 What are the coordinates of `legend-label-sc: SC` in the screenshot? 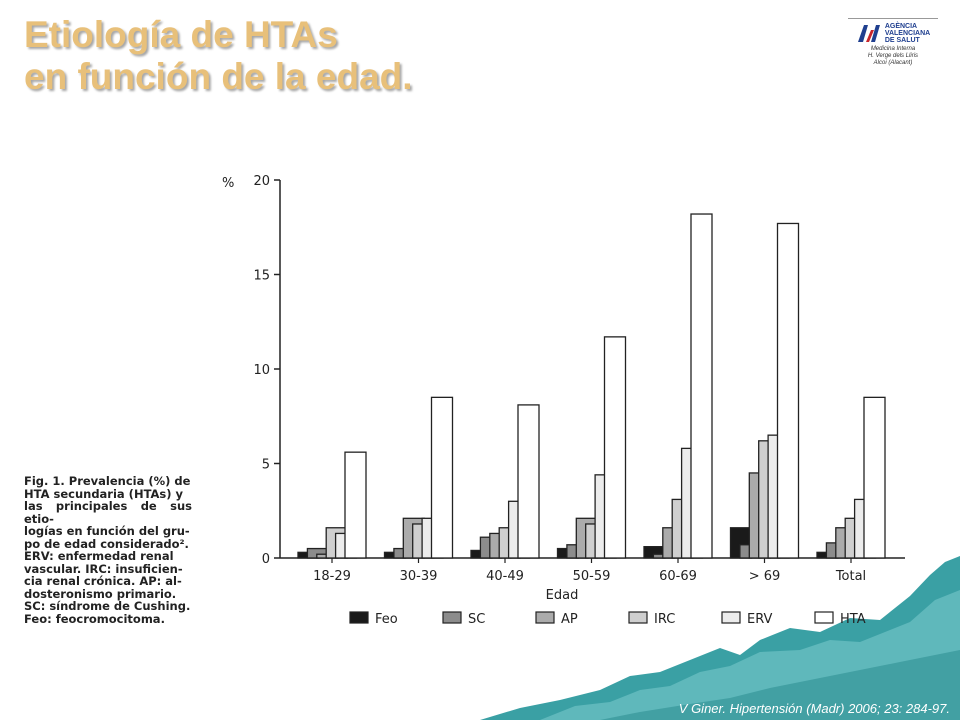 It's located at (476, 619).